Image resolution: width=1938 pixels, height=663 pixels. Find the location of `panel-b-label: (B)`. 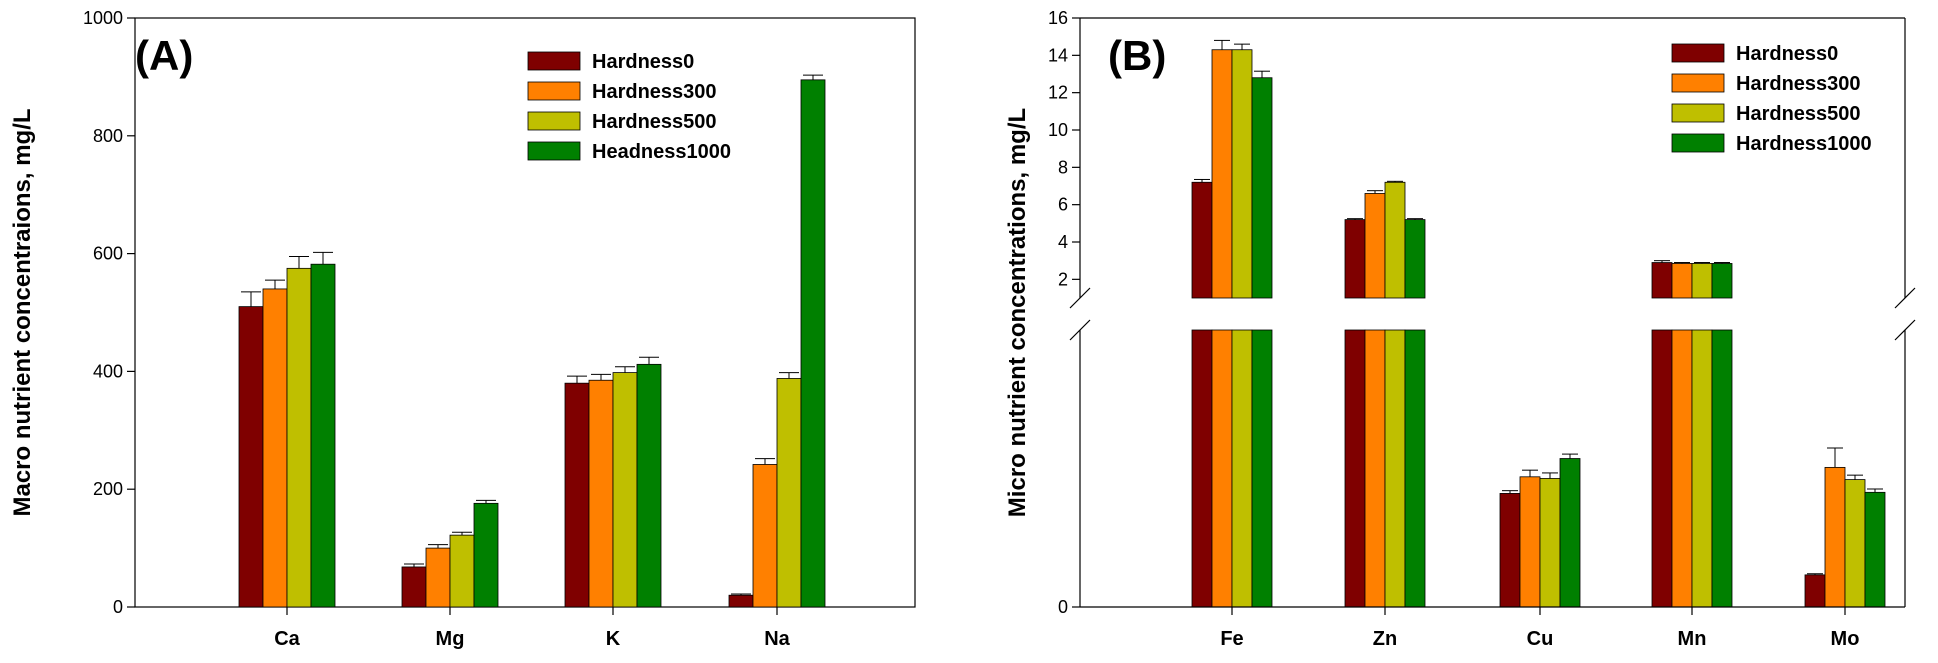

panel-b-label: (B) is located at coordinates (1137, 55).